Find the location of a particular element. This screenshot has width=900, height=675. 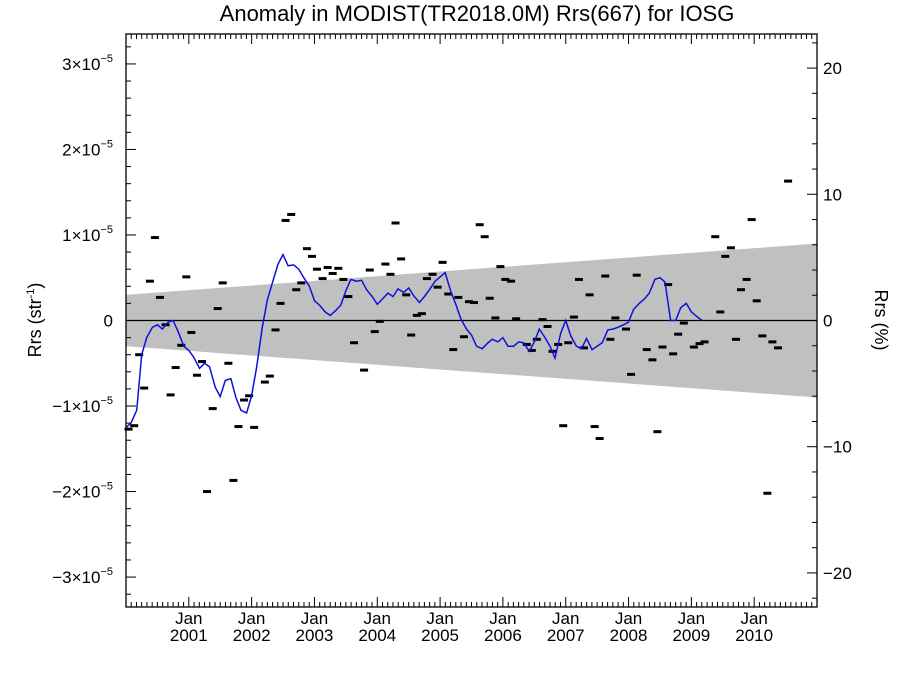

y-axis-label-base: Rrs (str is located at coordinates (35, 327).